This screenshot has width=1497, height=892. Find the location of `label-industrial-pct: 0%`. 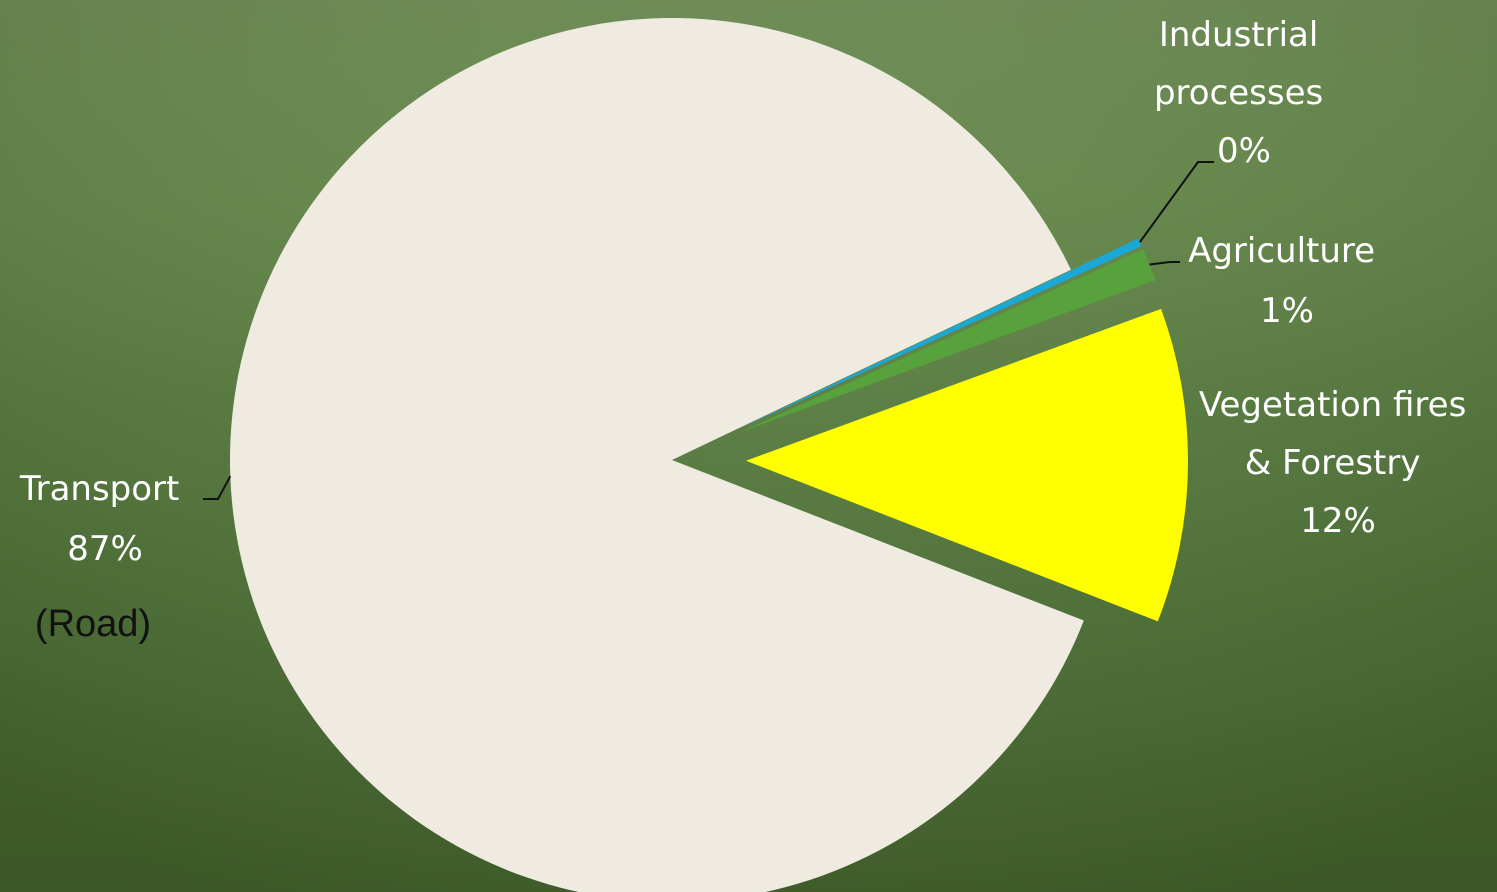

label-industrial-pct: 0% is located at coordinates (1244, 151).